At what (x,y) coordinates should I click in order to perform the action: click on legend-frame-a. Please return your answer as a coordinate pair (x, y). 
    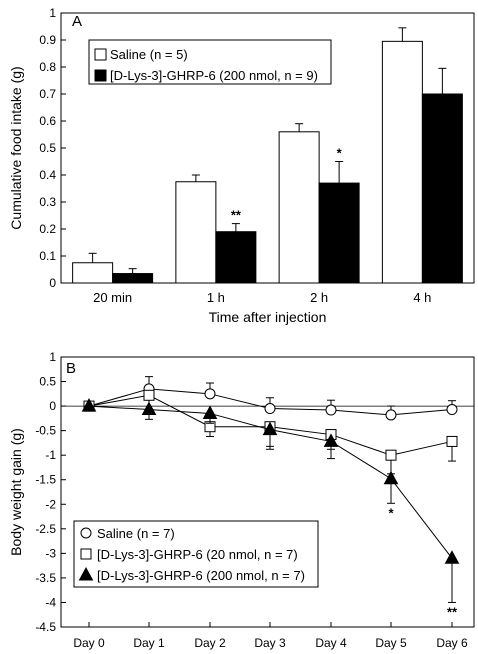
    Looking at the image, I should click on (210, 62).